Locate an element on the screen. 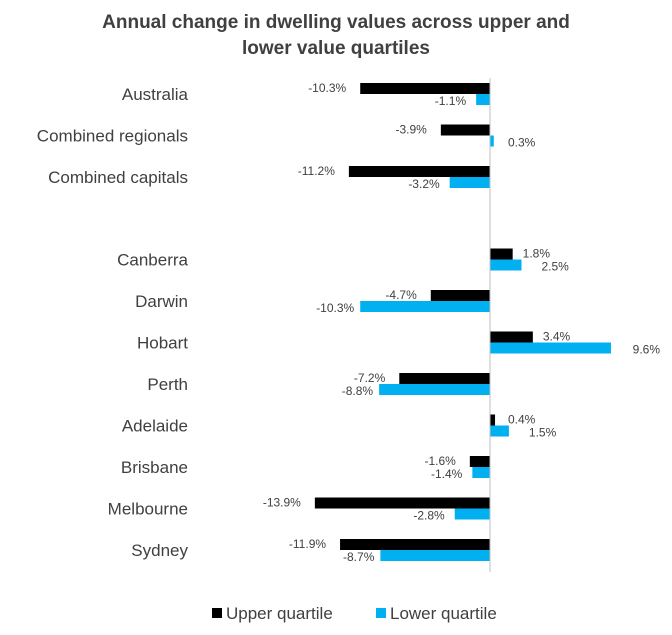 The width and height of the screenshot is (672, 635). category-label-perth: Perth is located at coordinates (167, 384).